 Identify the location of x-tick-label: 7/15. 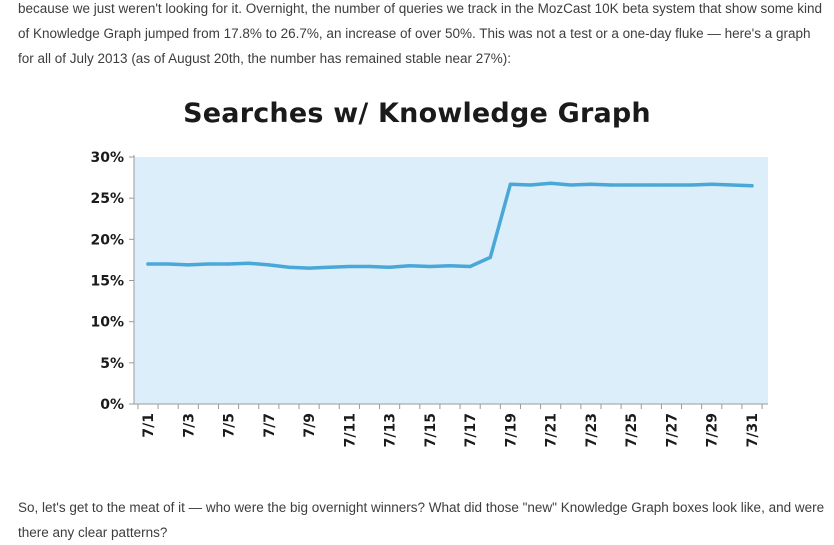
(431, 430).